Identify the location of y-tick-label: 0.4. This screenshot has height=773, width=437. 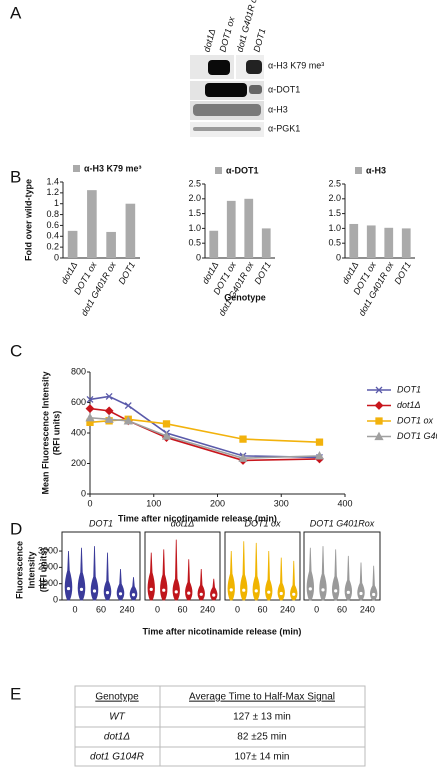
(52, 236).